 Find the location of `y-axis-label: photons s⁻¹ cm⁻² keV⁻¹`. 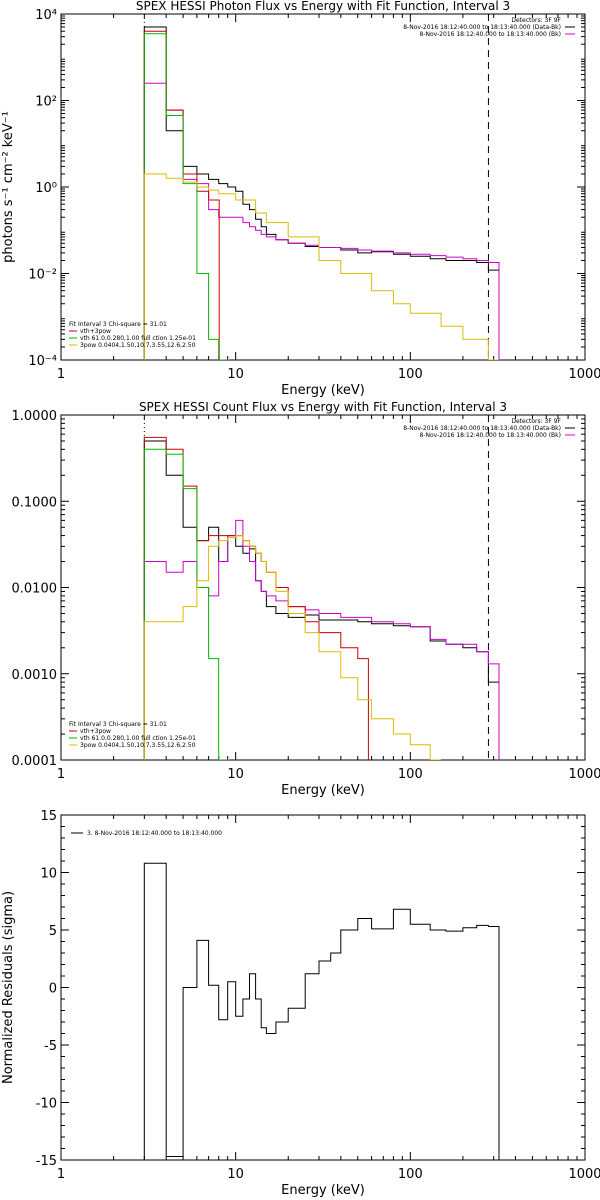

y-axis-label: photons s⁻¹ cm⁻² keV⁻¹ is located at coordinates (8, 187).